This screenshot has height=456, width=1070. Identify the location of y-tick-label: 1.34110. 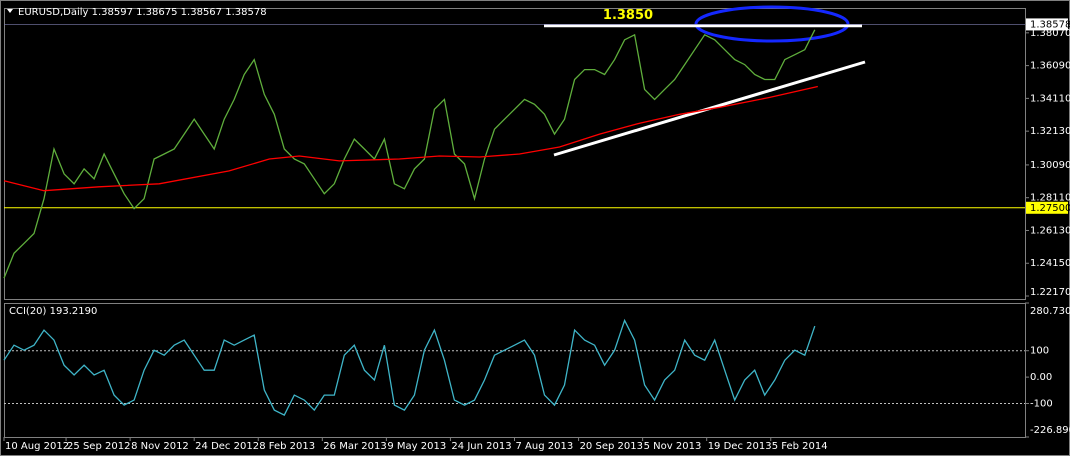
(1050, 98).